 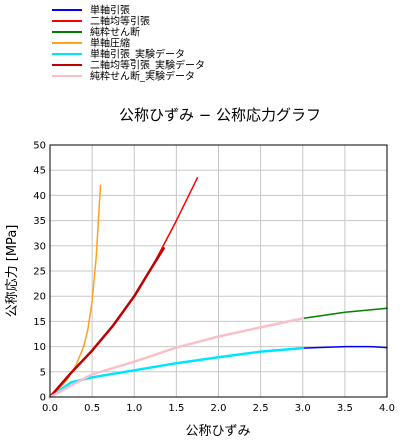 What do you see at coordinates (120, 21) in the screenshot?
I see `legend-label: 二軸均等引張` at bounding box center [120, 21].